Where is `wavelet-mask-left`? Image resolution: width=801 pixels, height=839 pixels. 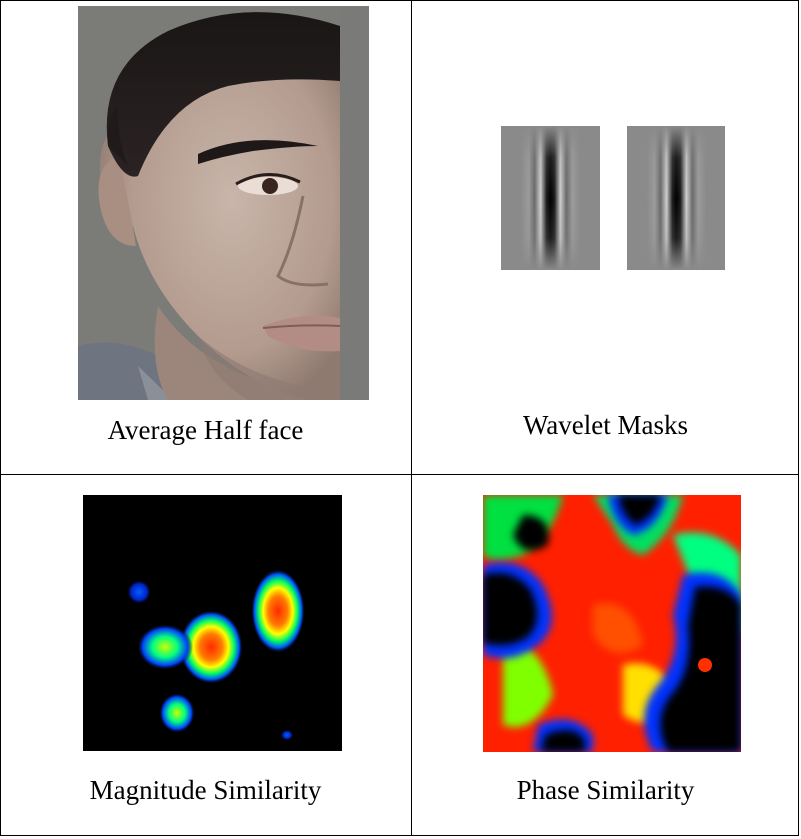
wavelet-mask-left is located at coordinates (550, 198).